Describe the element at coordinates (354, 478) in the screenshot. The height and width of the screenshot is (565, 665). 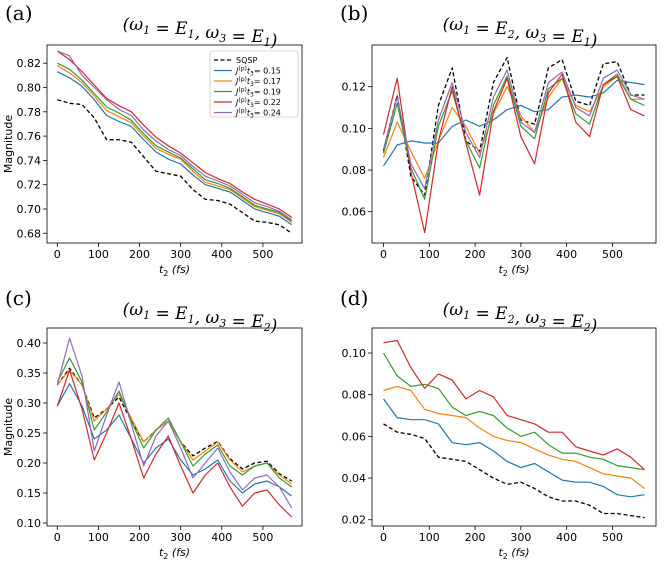
I see `y-tick-label: 0.04` at that location.